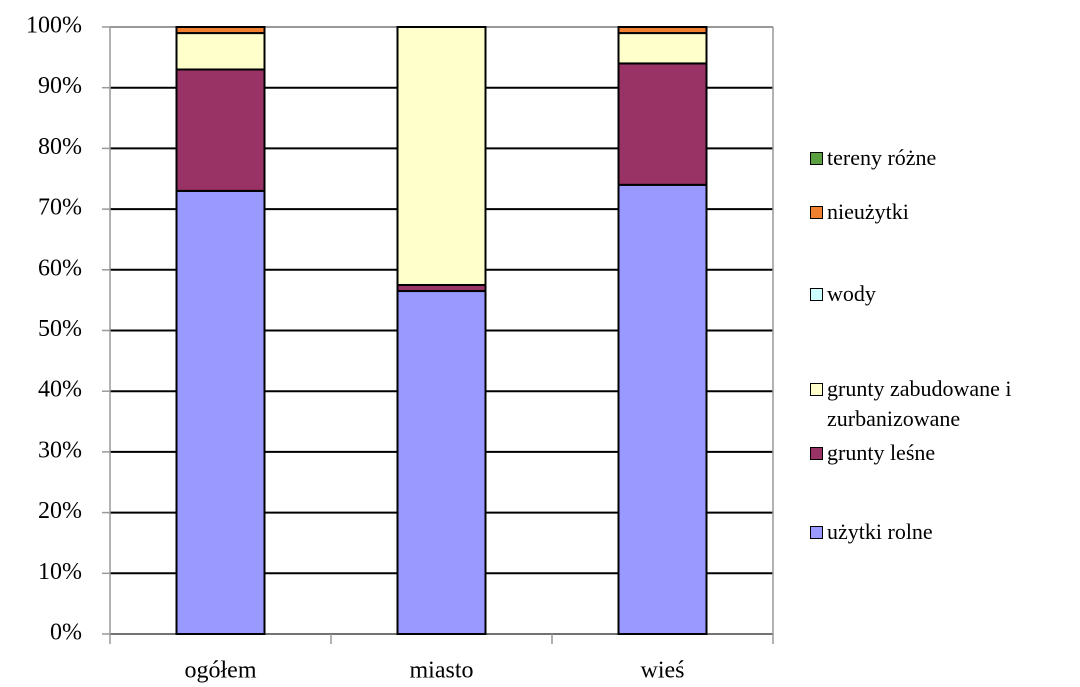 The height and width of the screenshot is (687, 1080). I want to click on y-tick-label: 0%, so click(66, 633).